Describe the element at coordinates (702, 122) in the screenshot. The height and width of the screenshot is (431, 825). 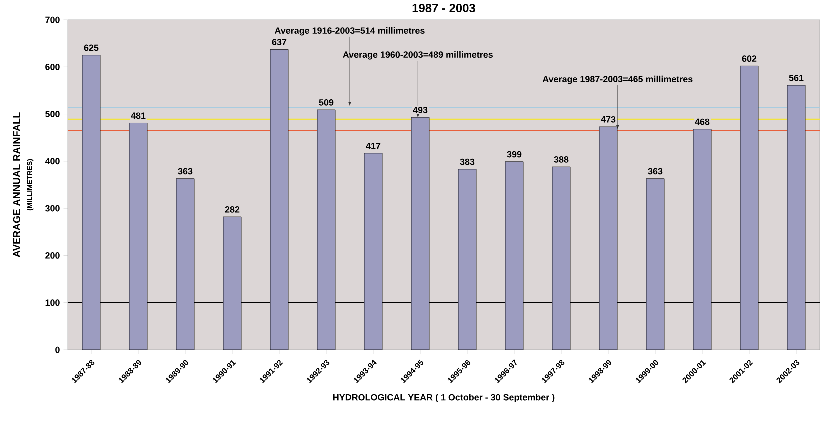
I see `data-label: 468` at that location.